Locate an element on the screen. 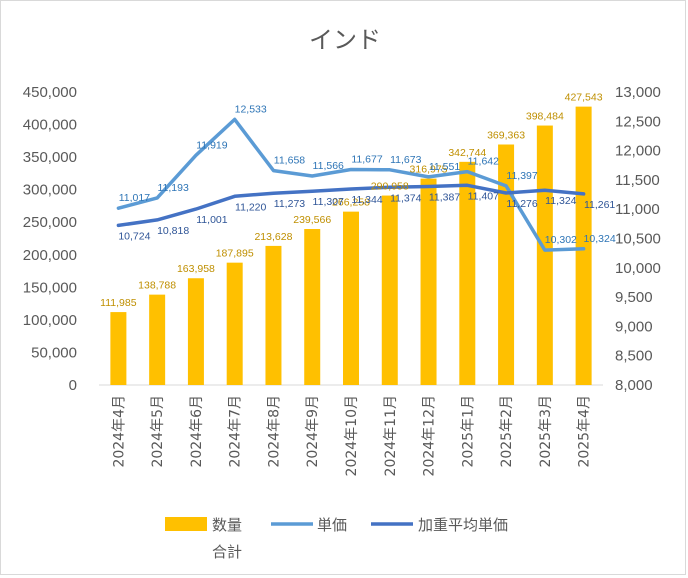 The width and height of the screenshot is (688, 578). left-tick-label: 100,000 is located at coordinates (50, 320).